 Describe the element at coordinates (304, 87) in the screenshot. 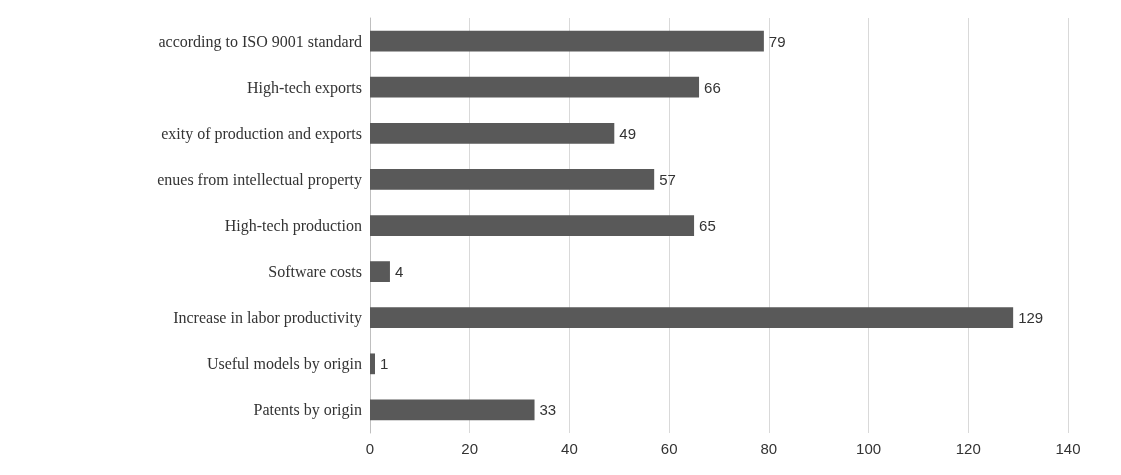

I see `y-tick-label: High-tech exports` at that location.